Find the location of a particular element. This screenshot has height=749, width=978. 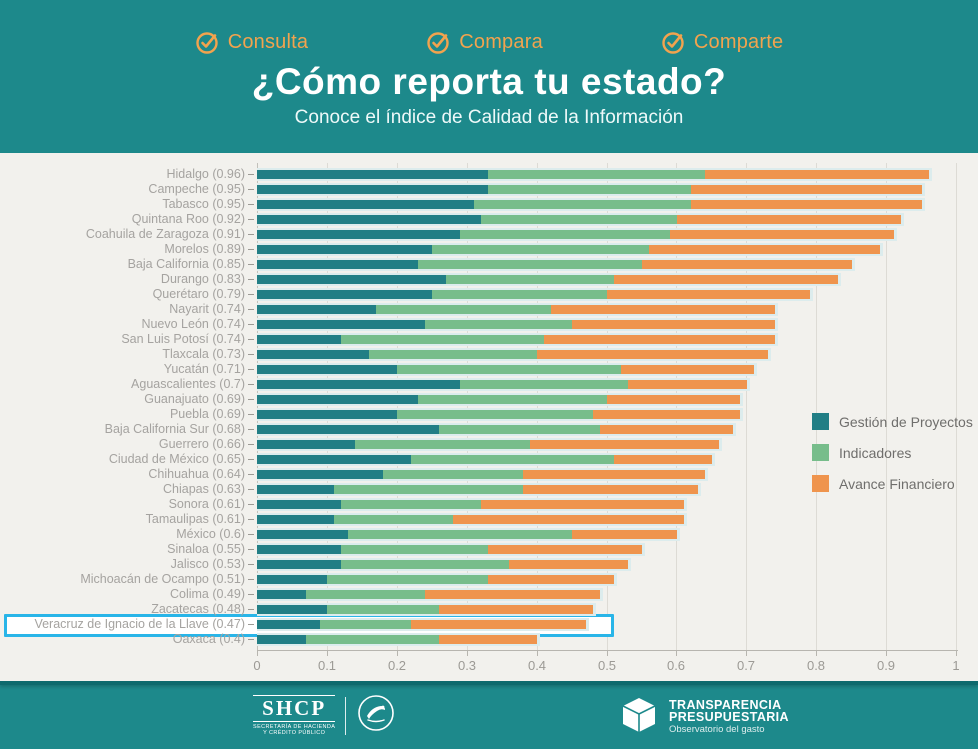

bar-row: Morelos (0.89) is located at coordinates (488, 249).